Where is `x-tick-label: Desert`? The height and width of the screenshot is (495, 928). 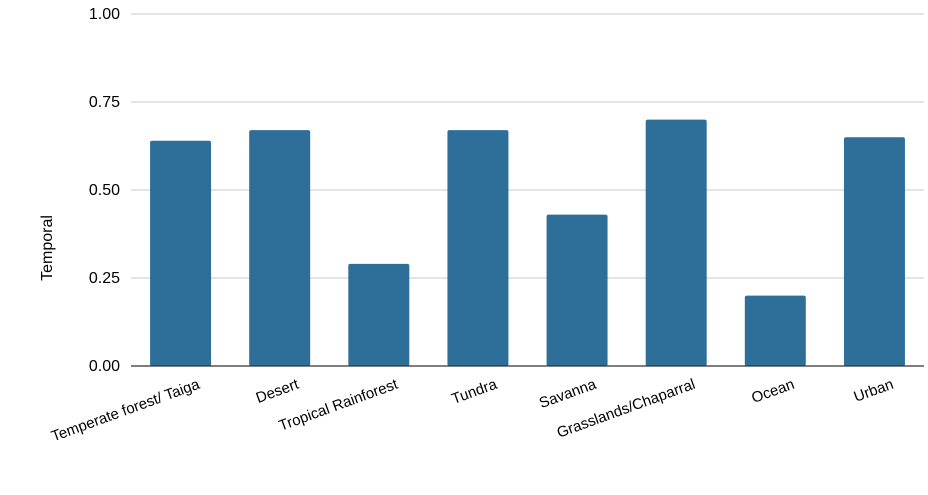 x-tick-label: Desert is located at coordinates (278, 391).